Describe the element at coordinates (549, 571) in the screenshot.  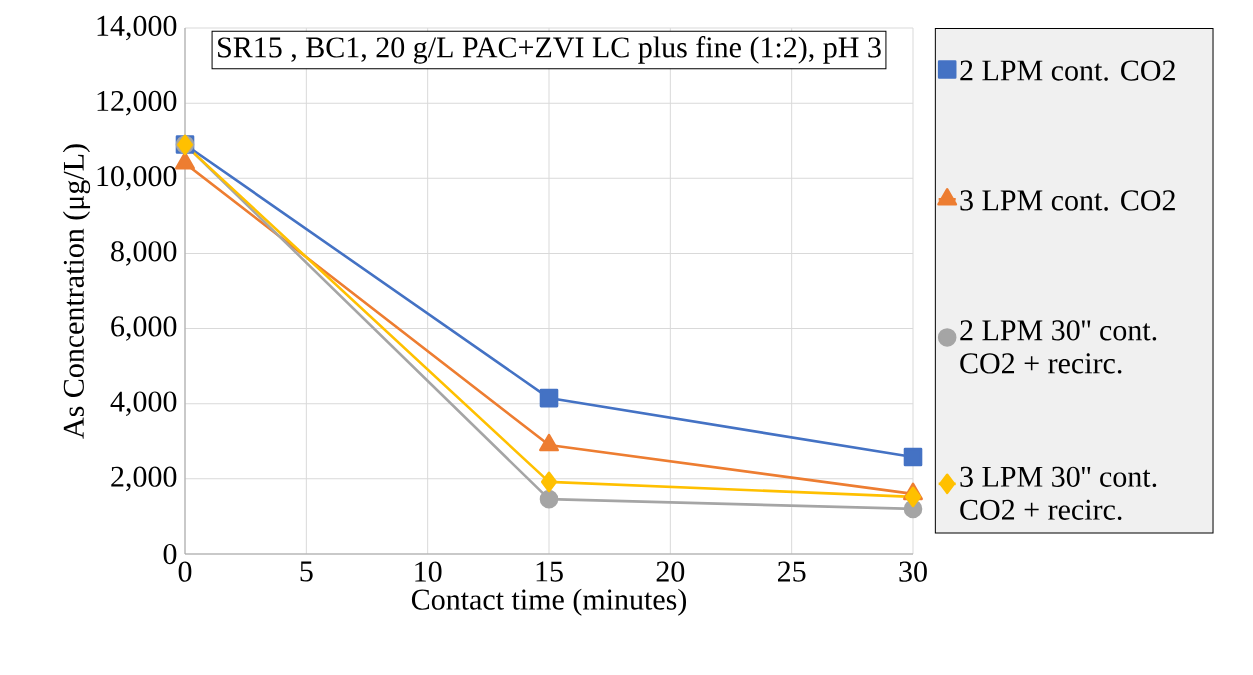
I see `x-tick-label: 15` at that location.